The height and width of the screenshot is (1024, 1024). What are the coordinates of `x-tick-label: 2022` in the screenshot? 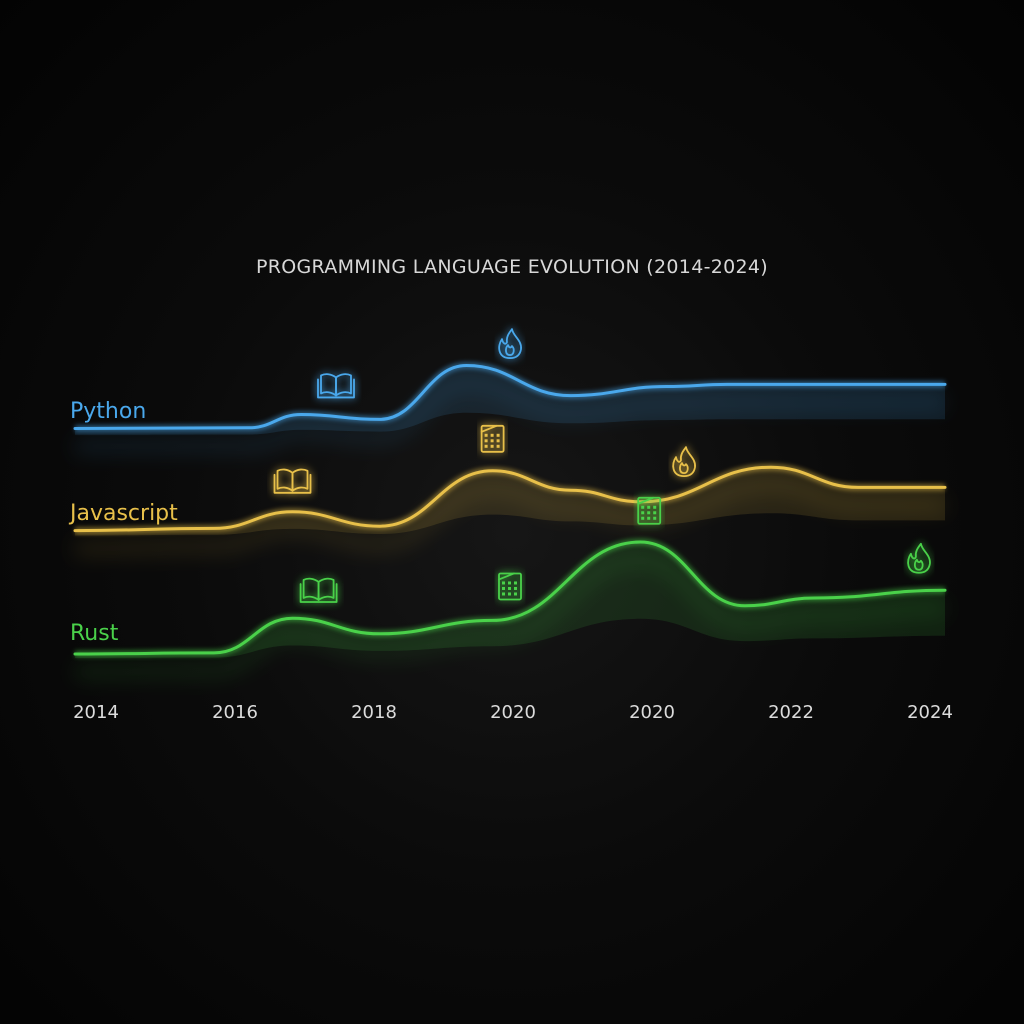 It's located at (791, 712).